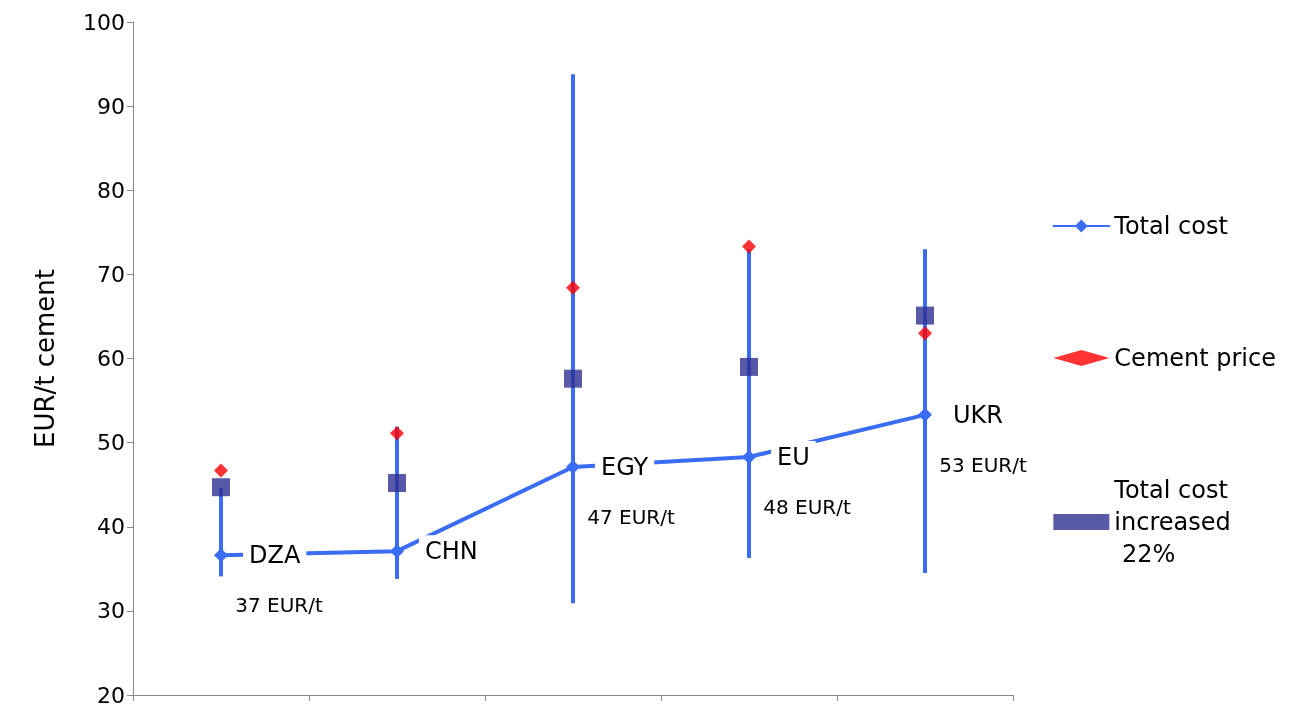 The width and height of the screenshot is (1291, 709). Describe the element at coordinates (111, 358) in the screenshot. I see `y-tick-label: 60` at that location.